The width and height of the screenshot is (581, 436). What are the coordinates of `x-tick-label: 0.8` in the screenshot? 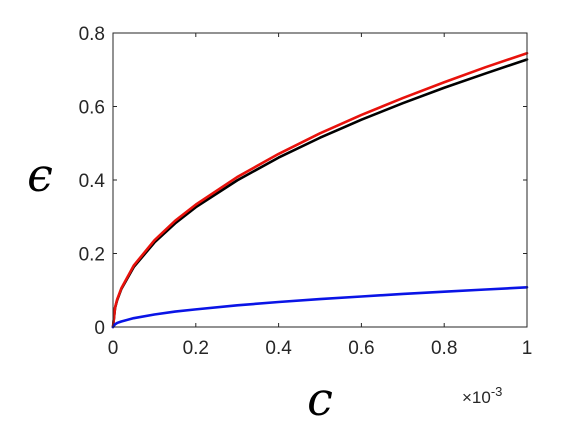 It's located at (444, 348).